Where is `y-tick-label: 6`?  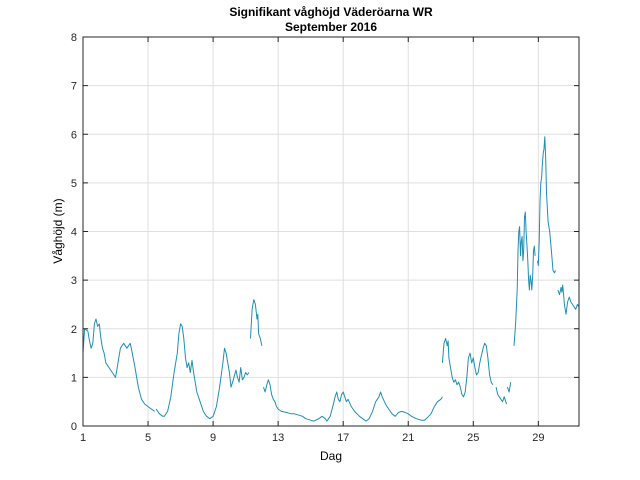 y-tick-label: 6 is located at coordinates (74, 135).